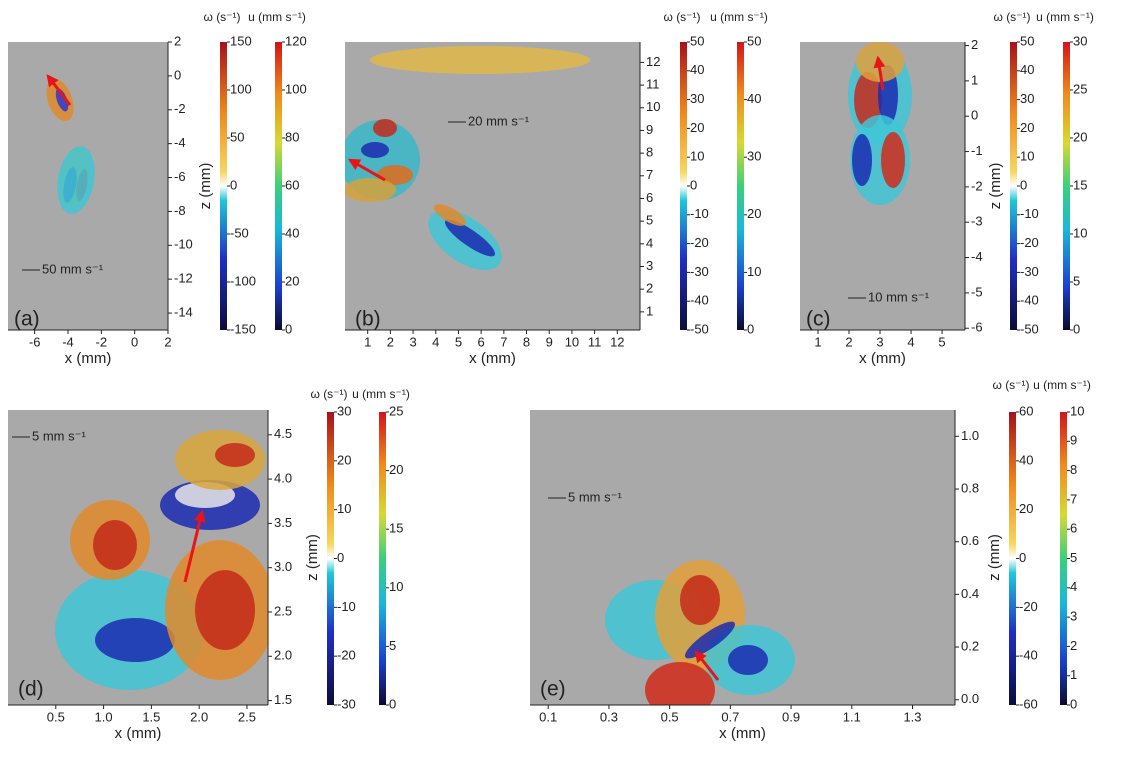 The height and width of the screenshot is (767, 1132). Describe the element at coordinates (1073, 674) in the screenshot. I see `colorbar-tick-label: 1` at that location.